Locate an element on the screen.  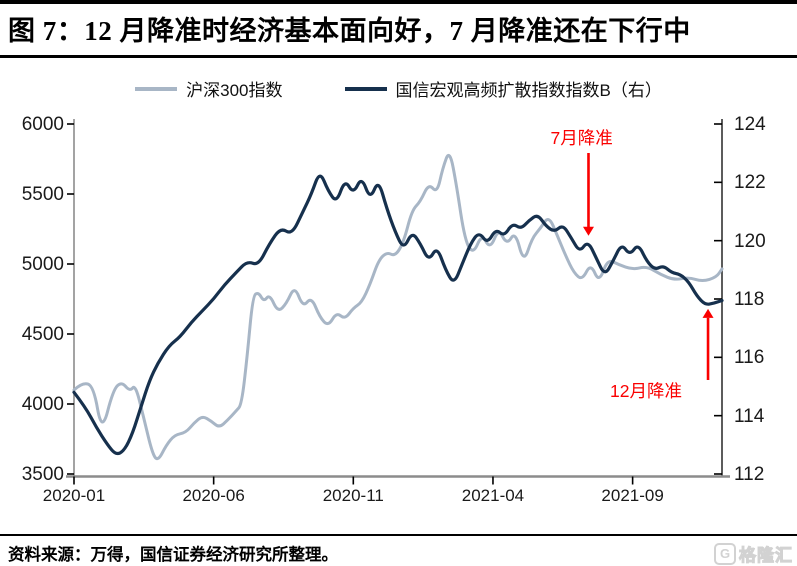
gelonghui-watermark: G 格隆汇 is located at coordinates (753, 553).